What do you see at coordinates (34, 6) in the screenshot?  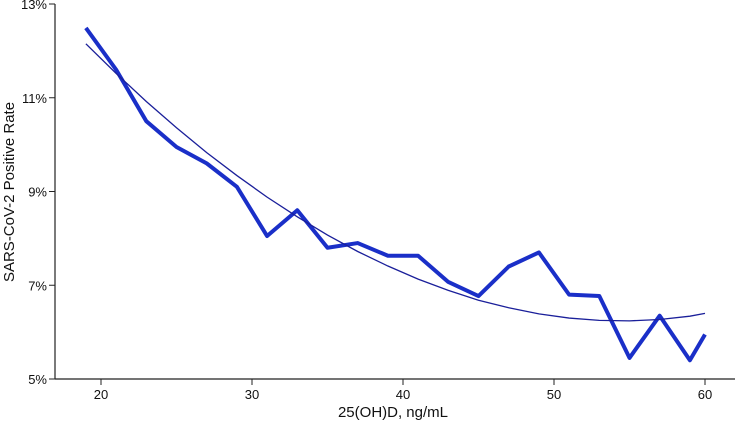 I see `y-tick-label: 13%` at bounding box center [34, 6].